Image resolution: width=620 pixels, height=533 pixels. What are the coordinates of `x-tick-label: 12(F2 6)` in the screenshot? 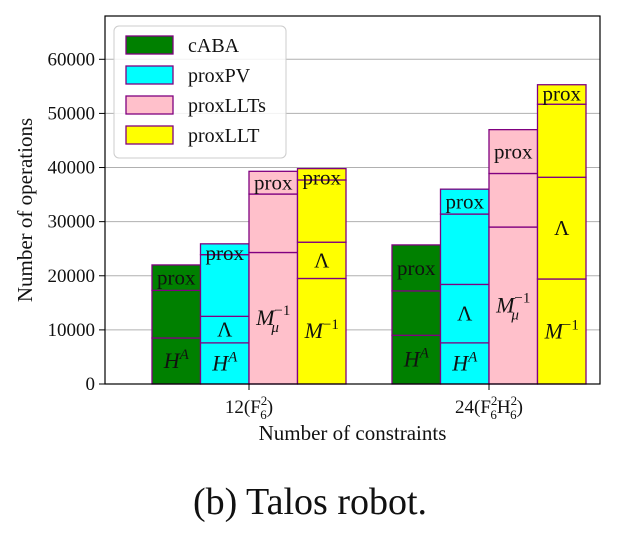 It's located at (249, 407).